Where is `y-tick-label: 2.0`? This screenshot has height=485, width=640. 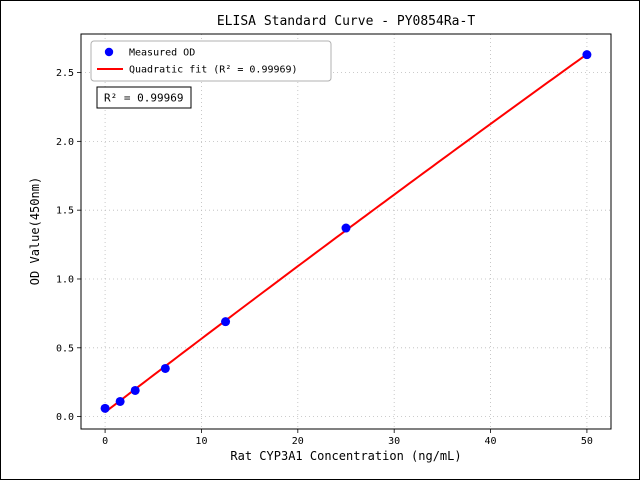 y-tick-label: 2.0 is located at coordinates (65, 142).